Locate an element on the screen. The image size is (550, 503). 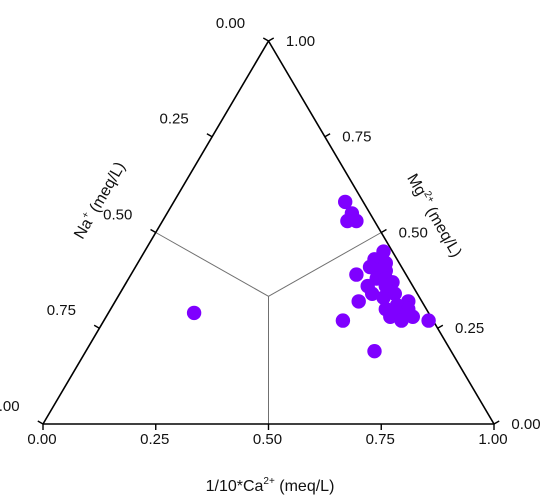
right-axis-tick-label: 0.25 is located at coordinates (469, 328).